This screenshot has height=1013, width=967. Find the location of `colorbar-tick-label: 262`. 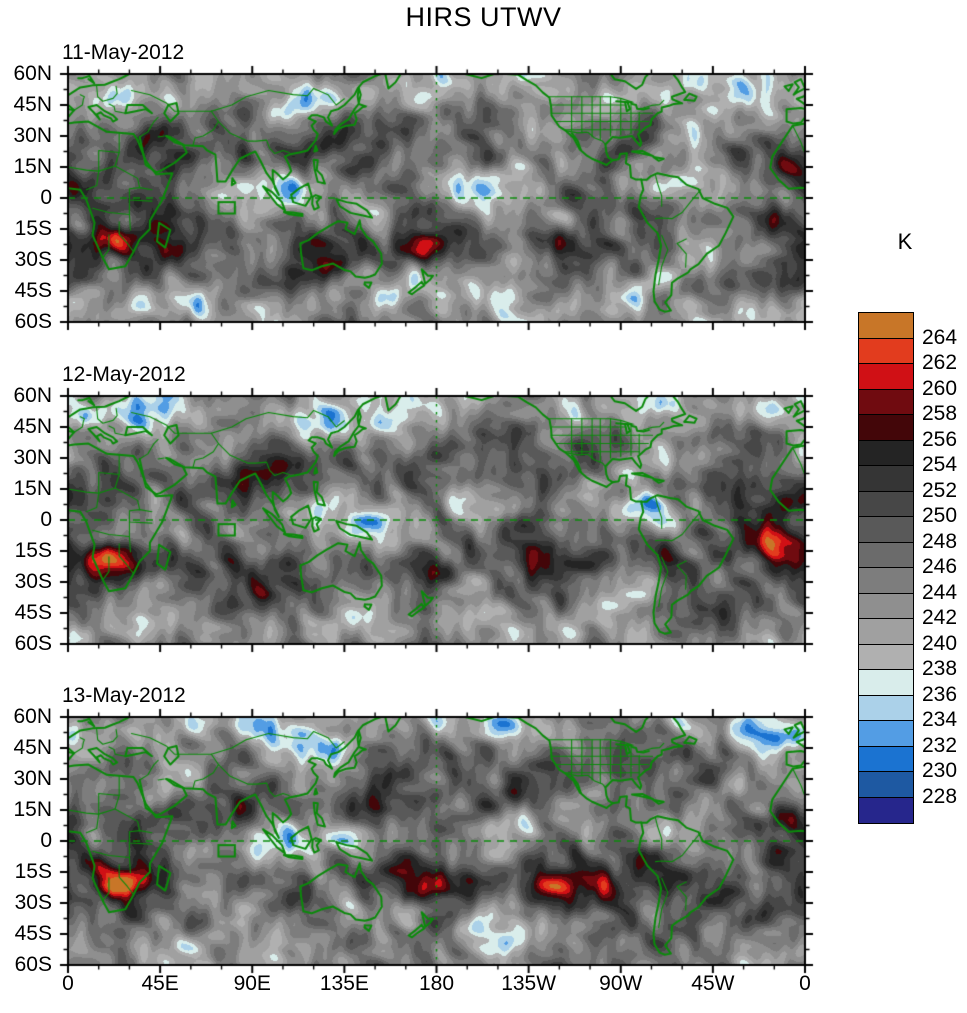

colorbar-tick-label: 262 is located at coordinates (940, 362).